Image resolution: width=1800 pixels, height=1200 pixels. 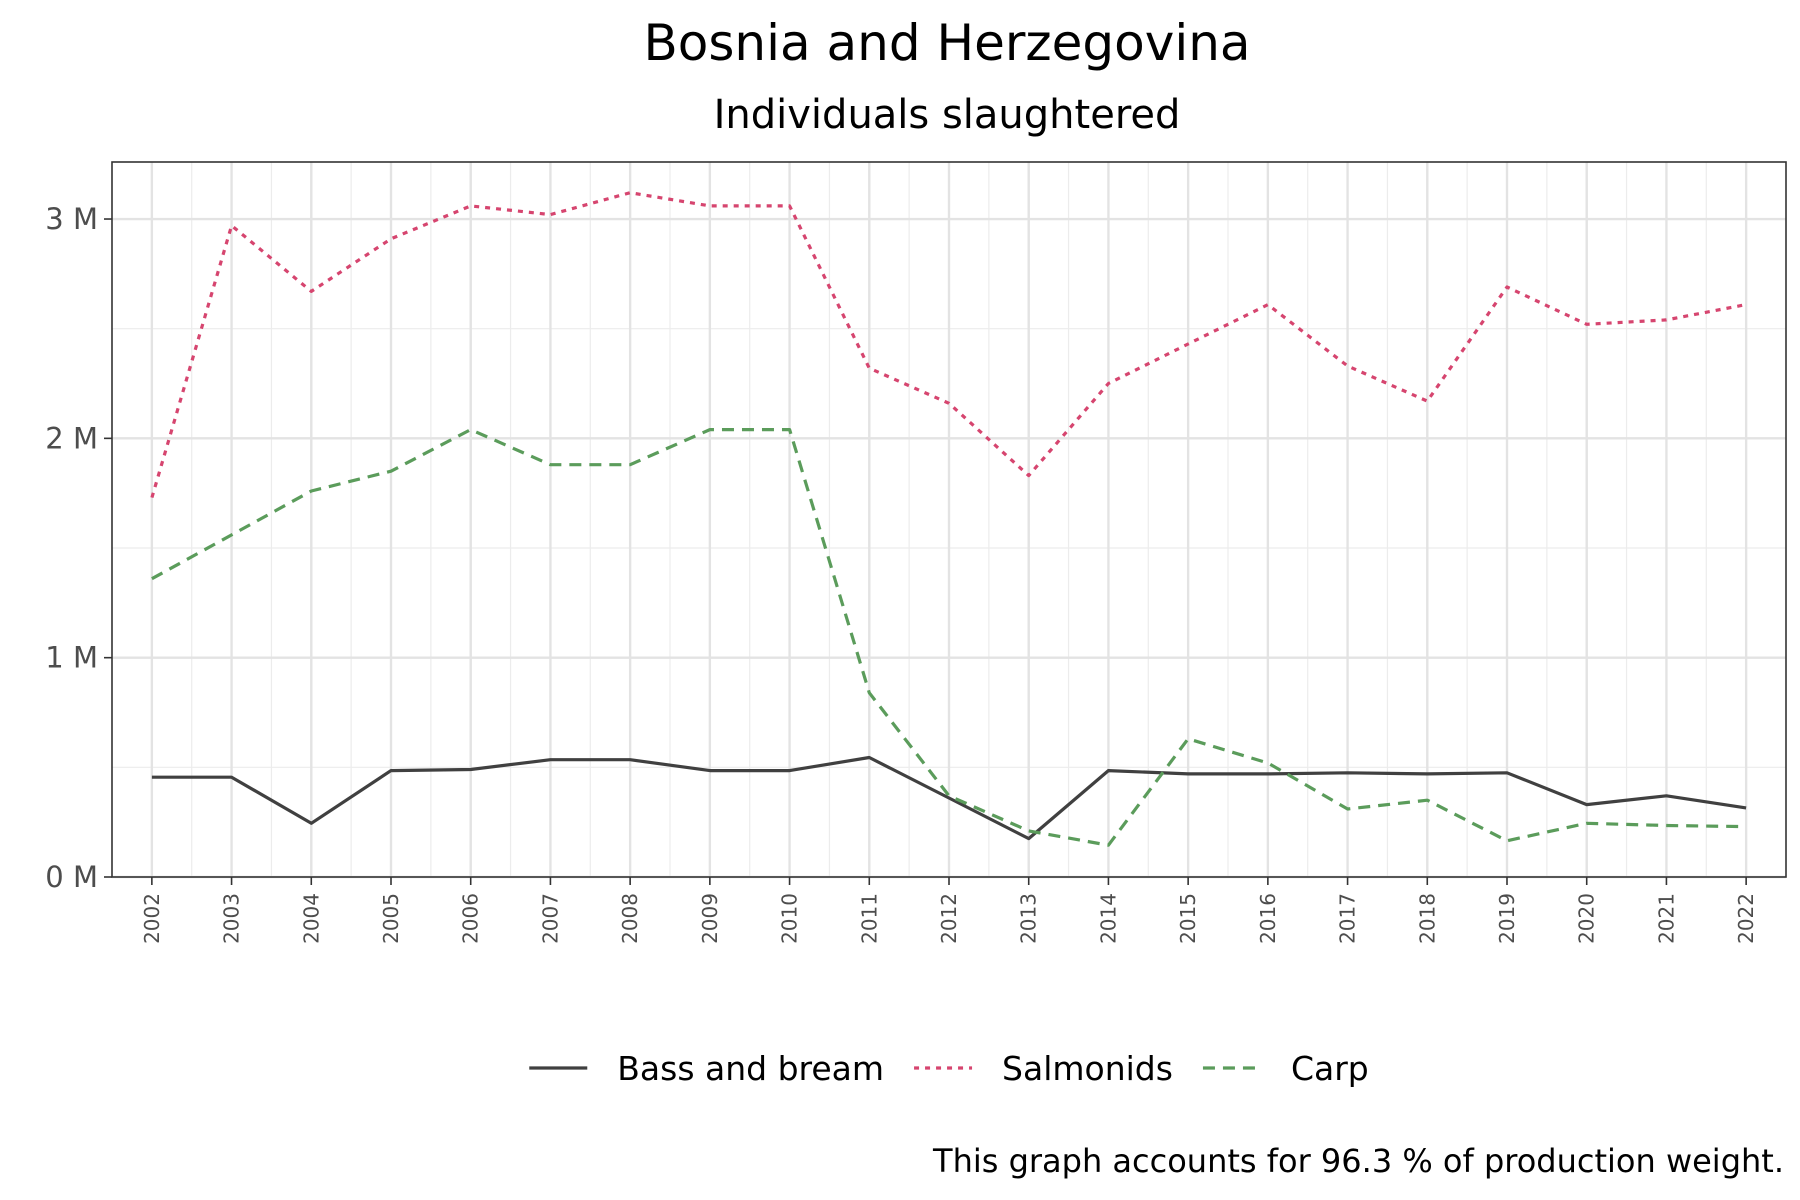 What do you see at coordinates (949, 918) in the screenshot?
I see `x-tick-label: 2012` at bounding box center [949, 918].